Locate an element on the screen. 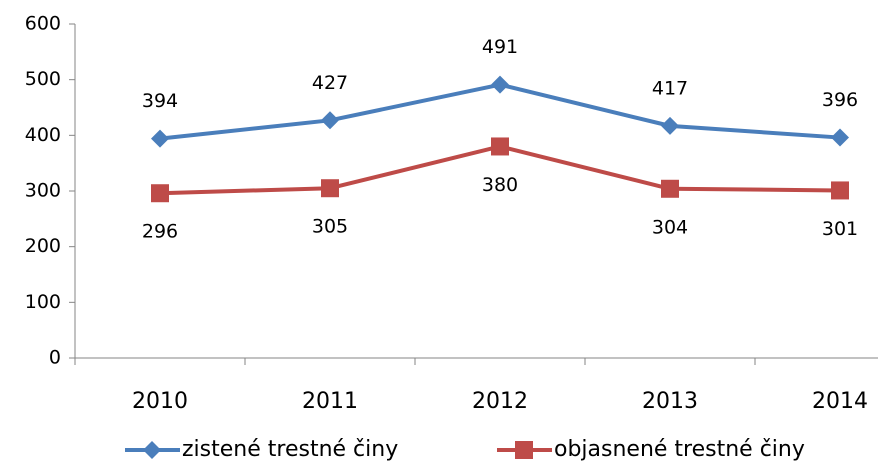  y-tick-label: 500 is located at coordinates (43, 79).